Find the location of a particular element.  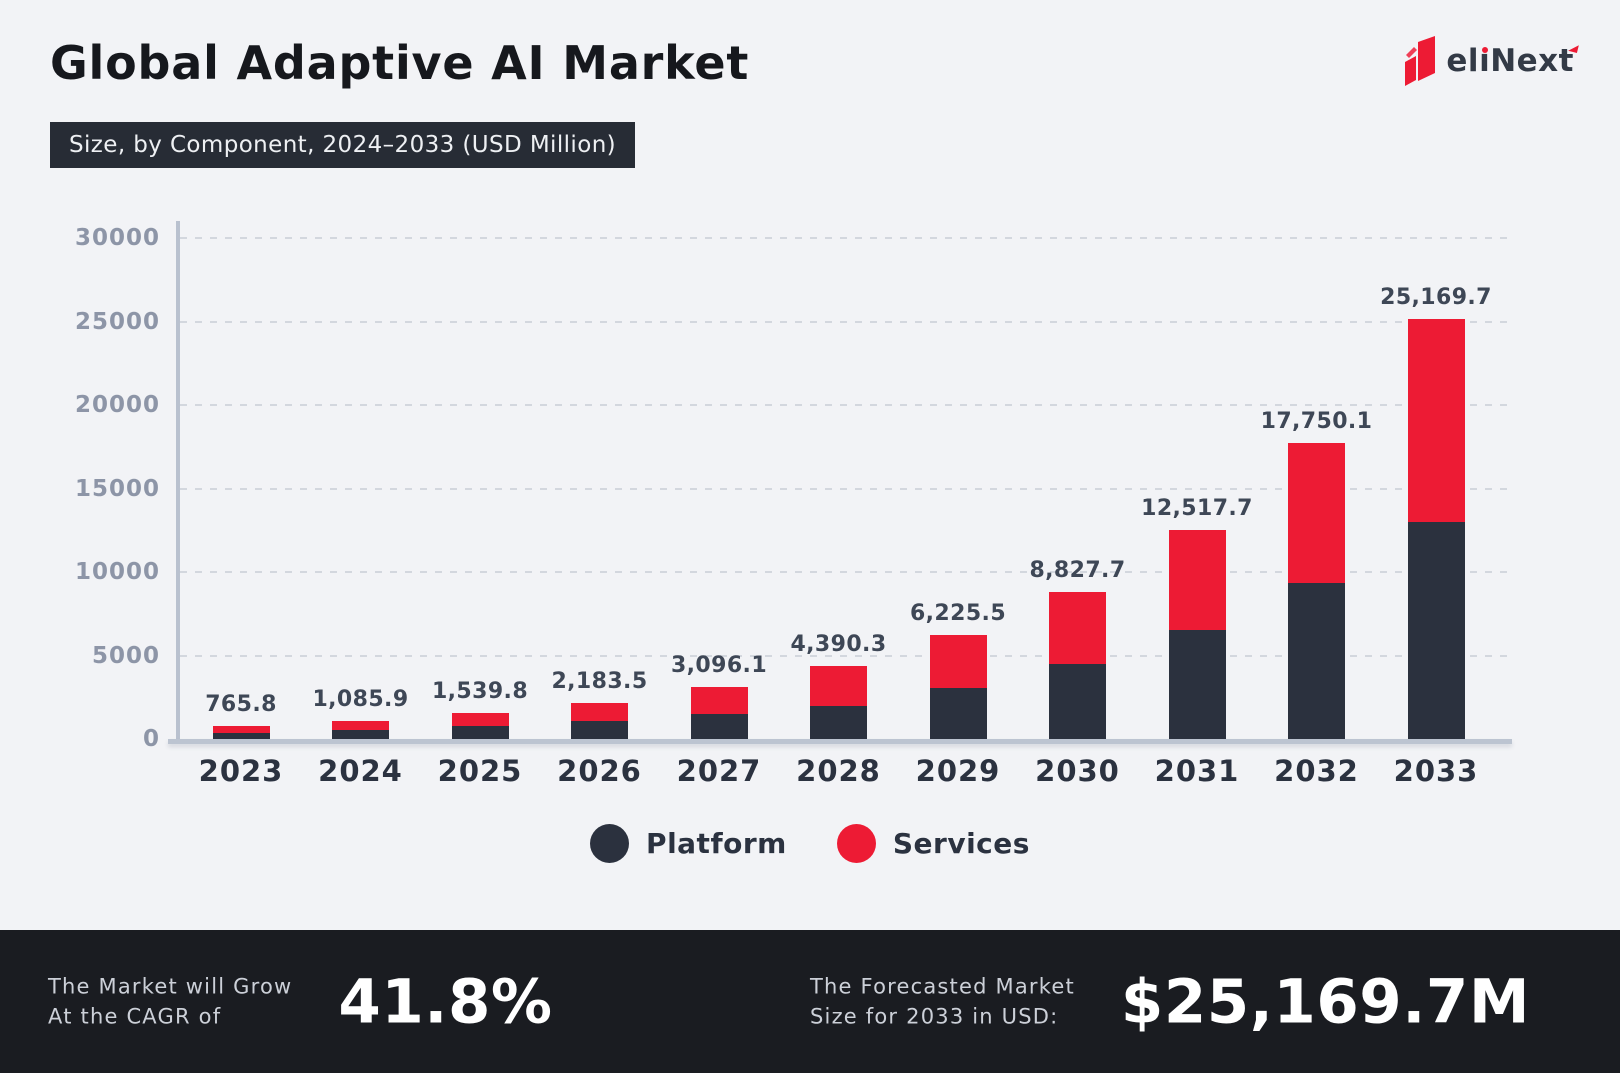

y-tick-label-10000: 10000 is located at coordinates (117, 572).